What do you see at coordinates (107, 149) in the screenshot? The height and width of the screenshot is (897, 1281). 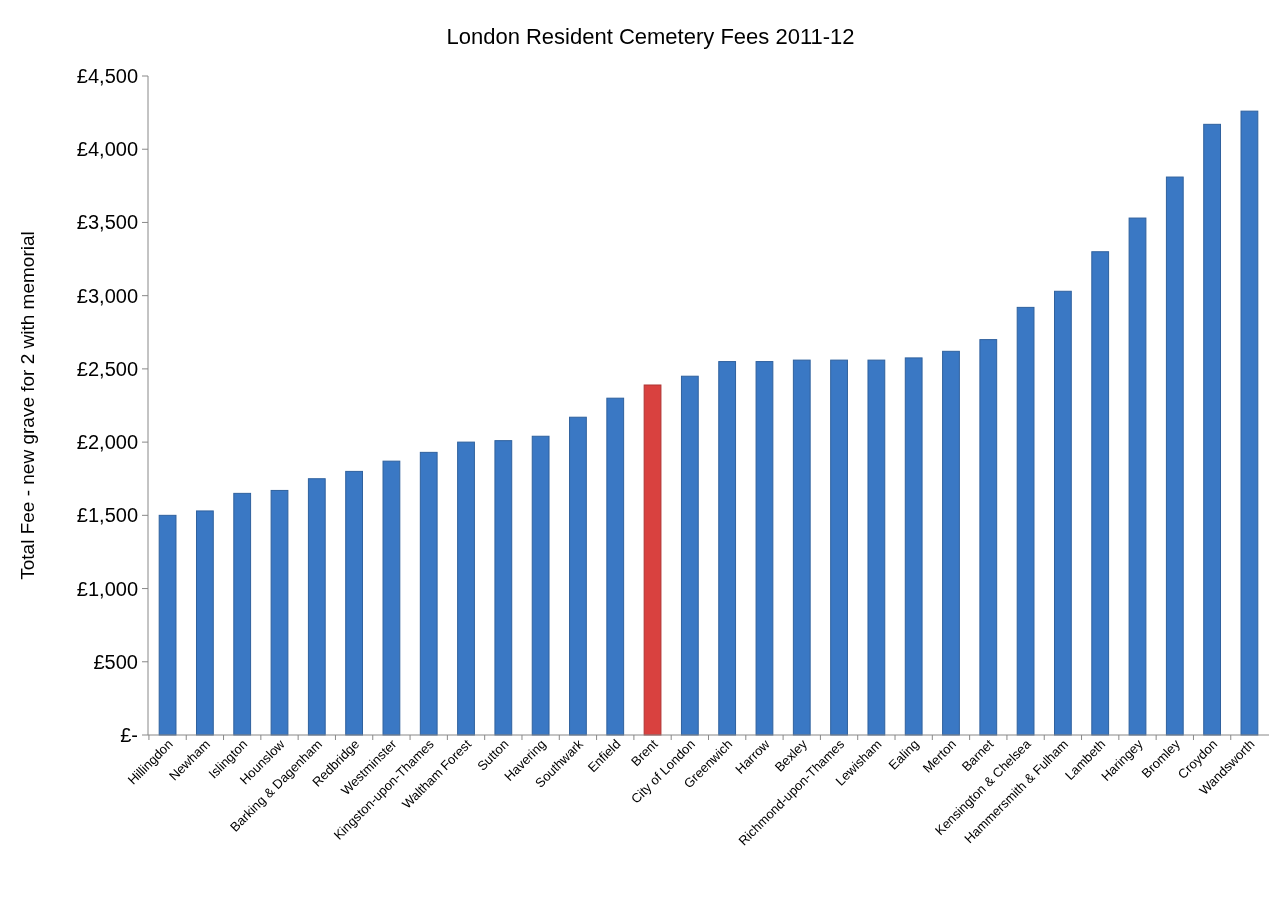 I see `y-tick-label: £4,000` at bounding box center [107, 149].